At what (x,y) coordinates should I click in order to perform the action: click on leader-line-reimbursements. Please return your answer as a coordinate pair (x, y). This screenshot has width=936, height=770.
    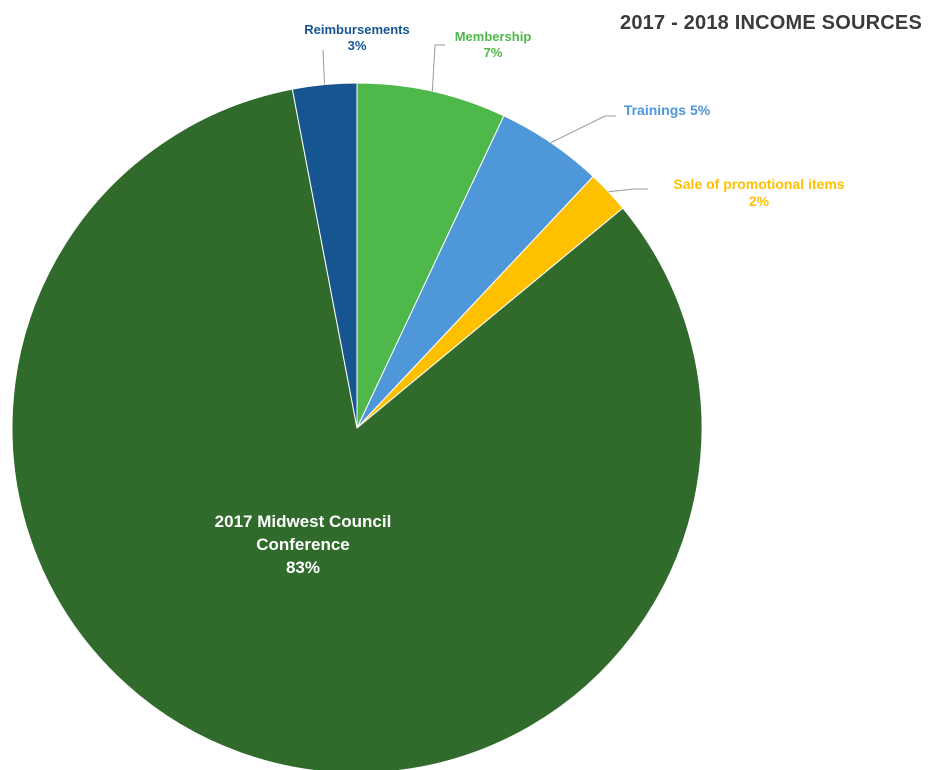
    Looking at the image, I should click on (323, 67).